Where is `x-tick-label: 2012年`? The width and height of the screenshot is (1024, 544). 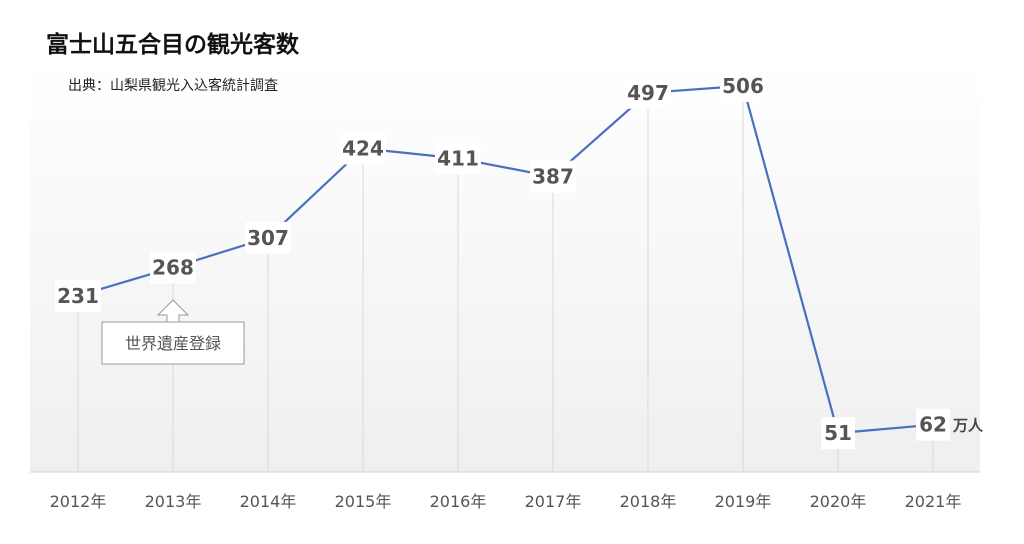
x-tick-label: 2012年 is located at coordinates (78, 501).